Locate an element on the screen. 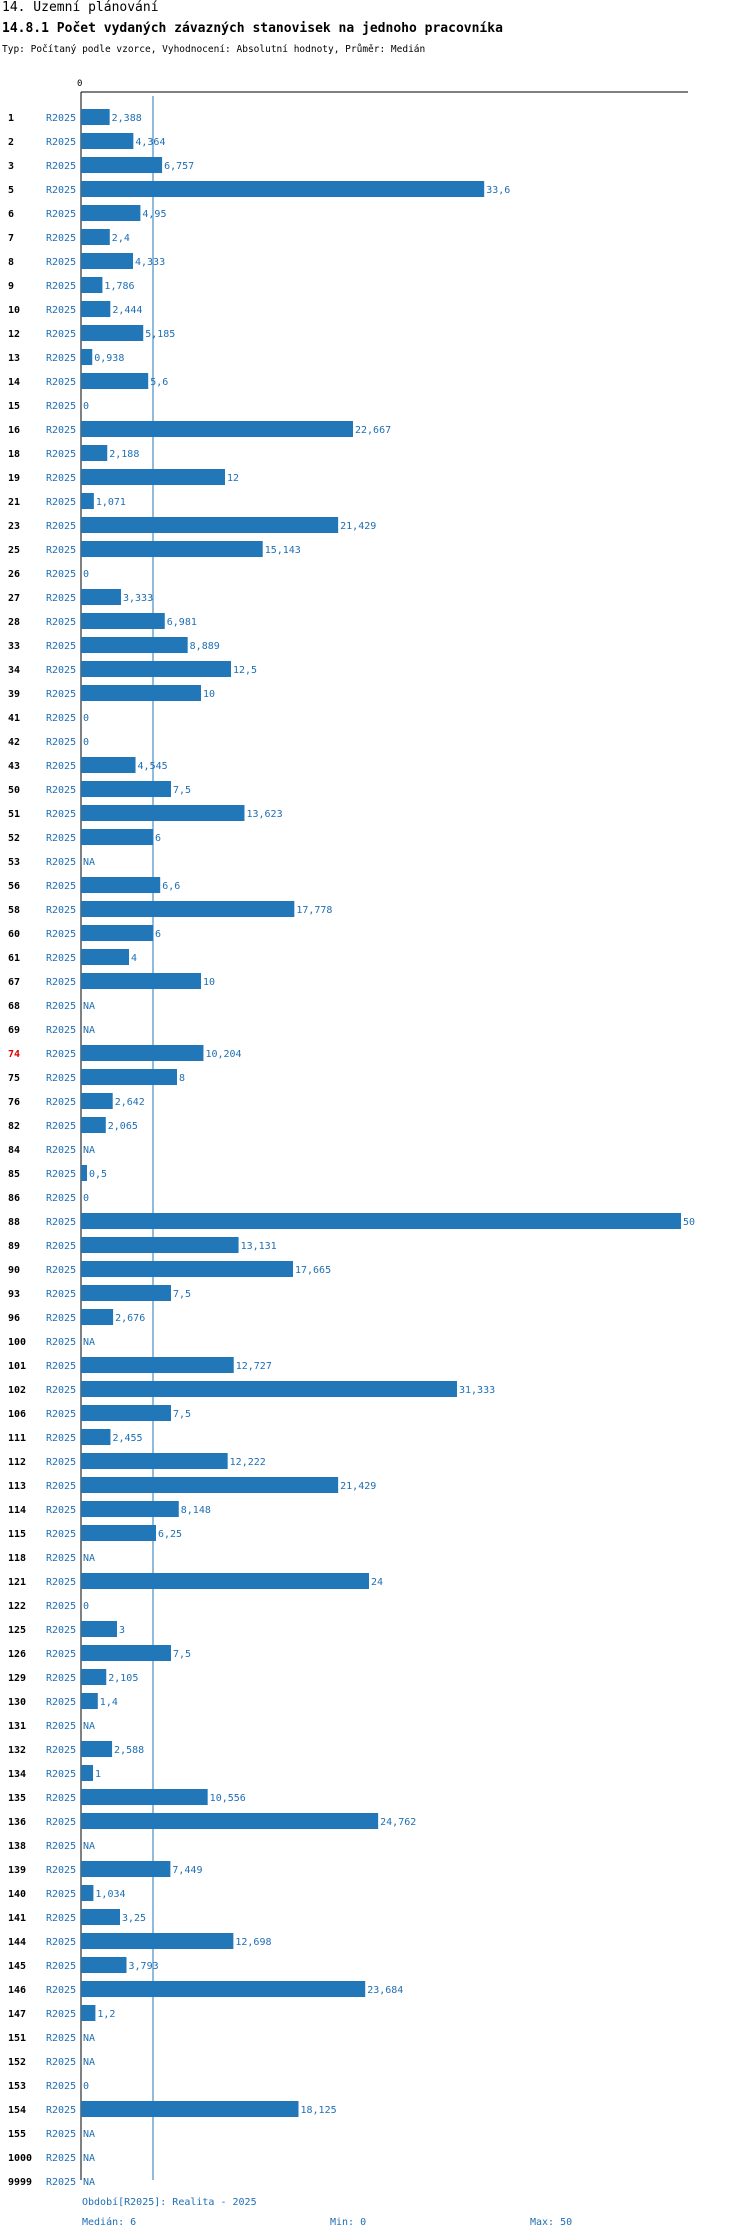 The width and height of the screenshot is (750, 2240). bar-row-139: 139 R2025 7,449 is located at coordinates (105, 1869).